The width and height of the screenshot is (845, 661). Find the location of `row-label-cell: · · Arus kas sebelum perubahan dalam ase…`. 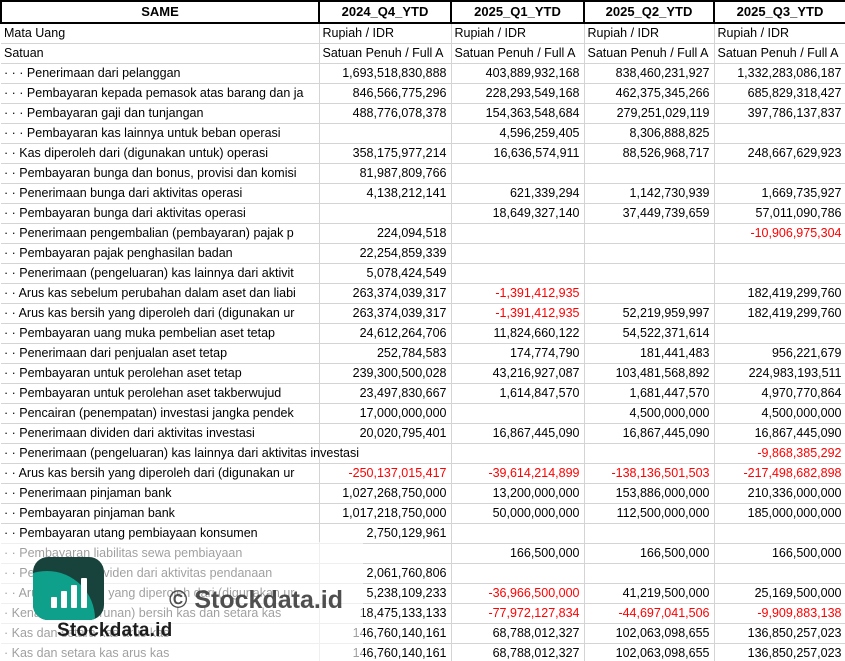

row-label-cell: · · Arus kas sebelum perubahan dalam ase… is located at coordinates (160, 293).